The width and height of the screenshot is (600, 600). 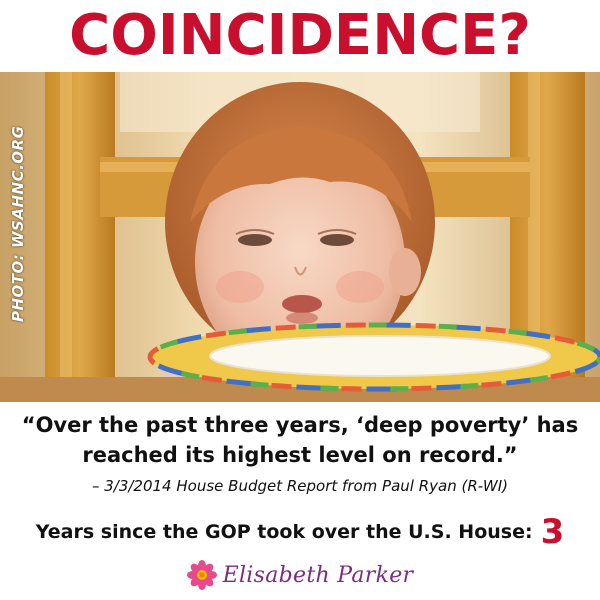 I want to click on signature: Elisabeth Parker, so click(x=300, y=575).